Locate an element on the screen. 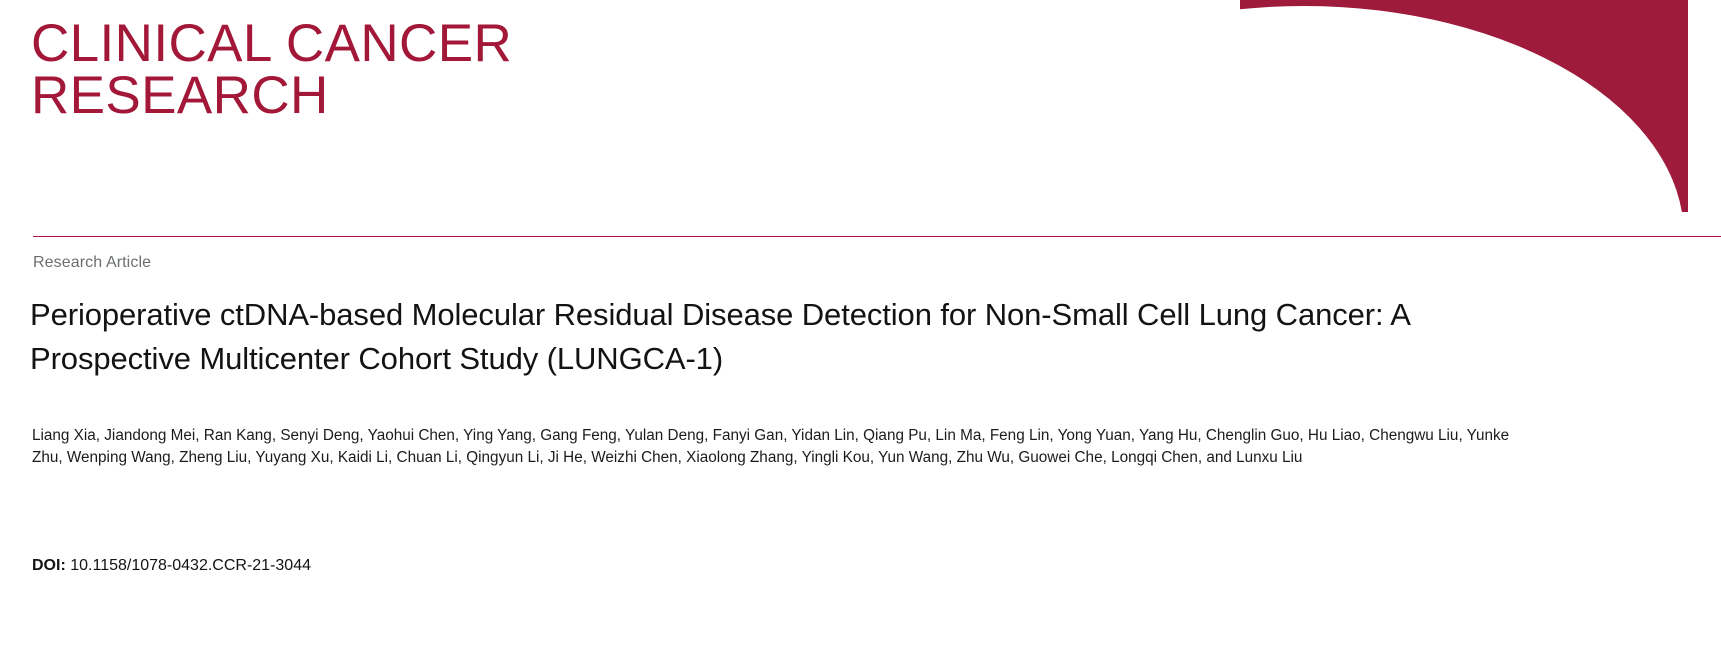 The height and width of the screenshot is (657, 1721). journal-logo-line-1: CLINICAL CANCER is located at coordinates (272, 43).